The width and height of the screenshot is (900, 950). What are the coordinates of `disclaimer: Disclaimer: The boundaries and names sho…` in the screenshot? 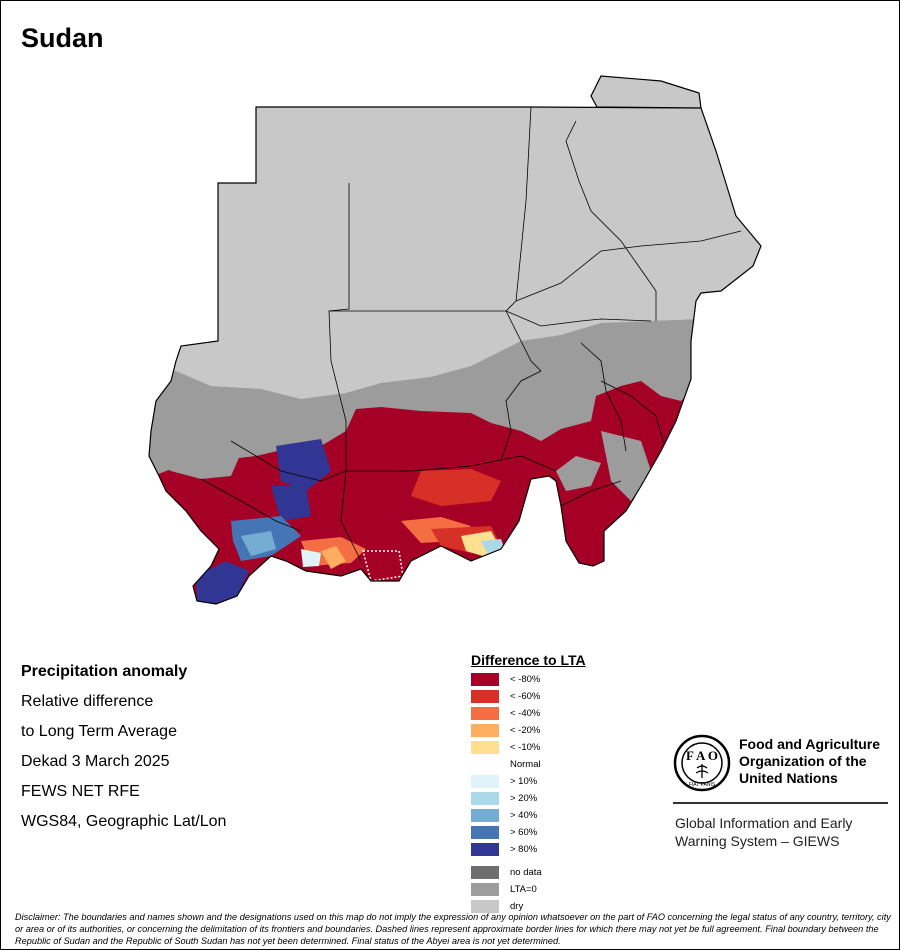 It's located at (453, 929).